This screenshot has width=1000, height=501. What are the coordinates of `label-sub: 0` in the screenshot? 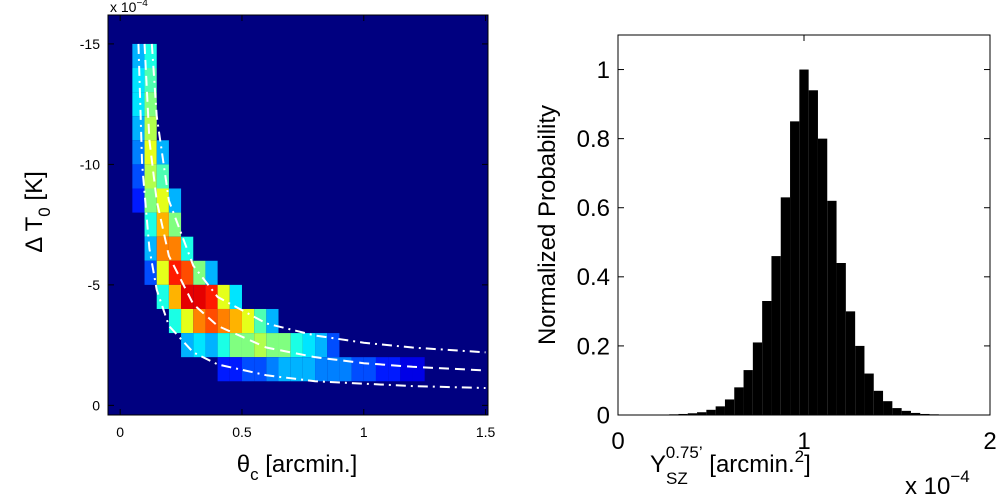 It's located at (44, 211).